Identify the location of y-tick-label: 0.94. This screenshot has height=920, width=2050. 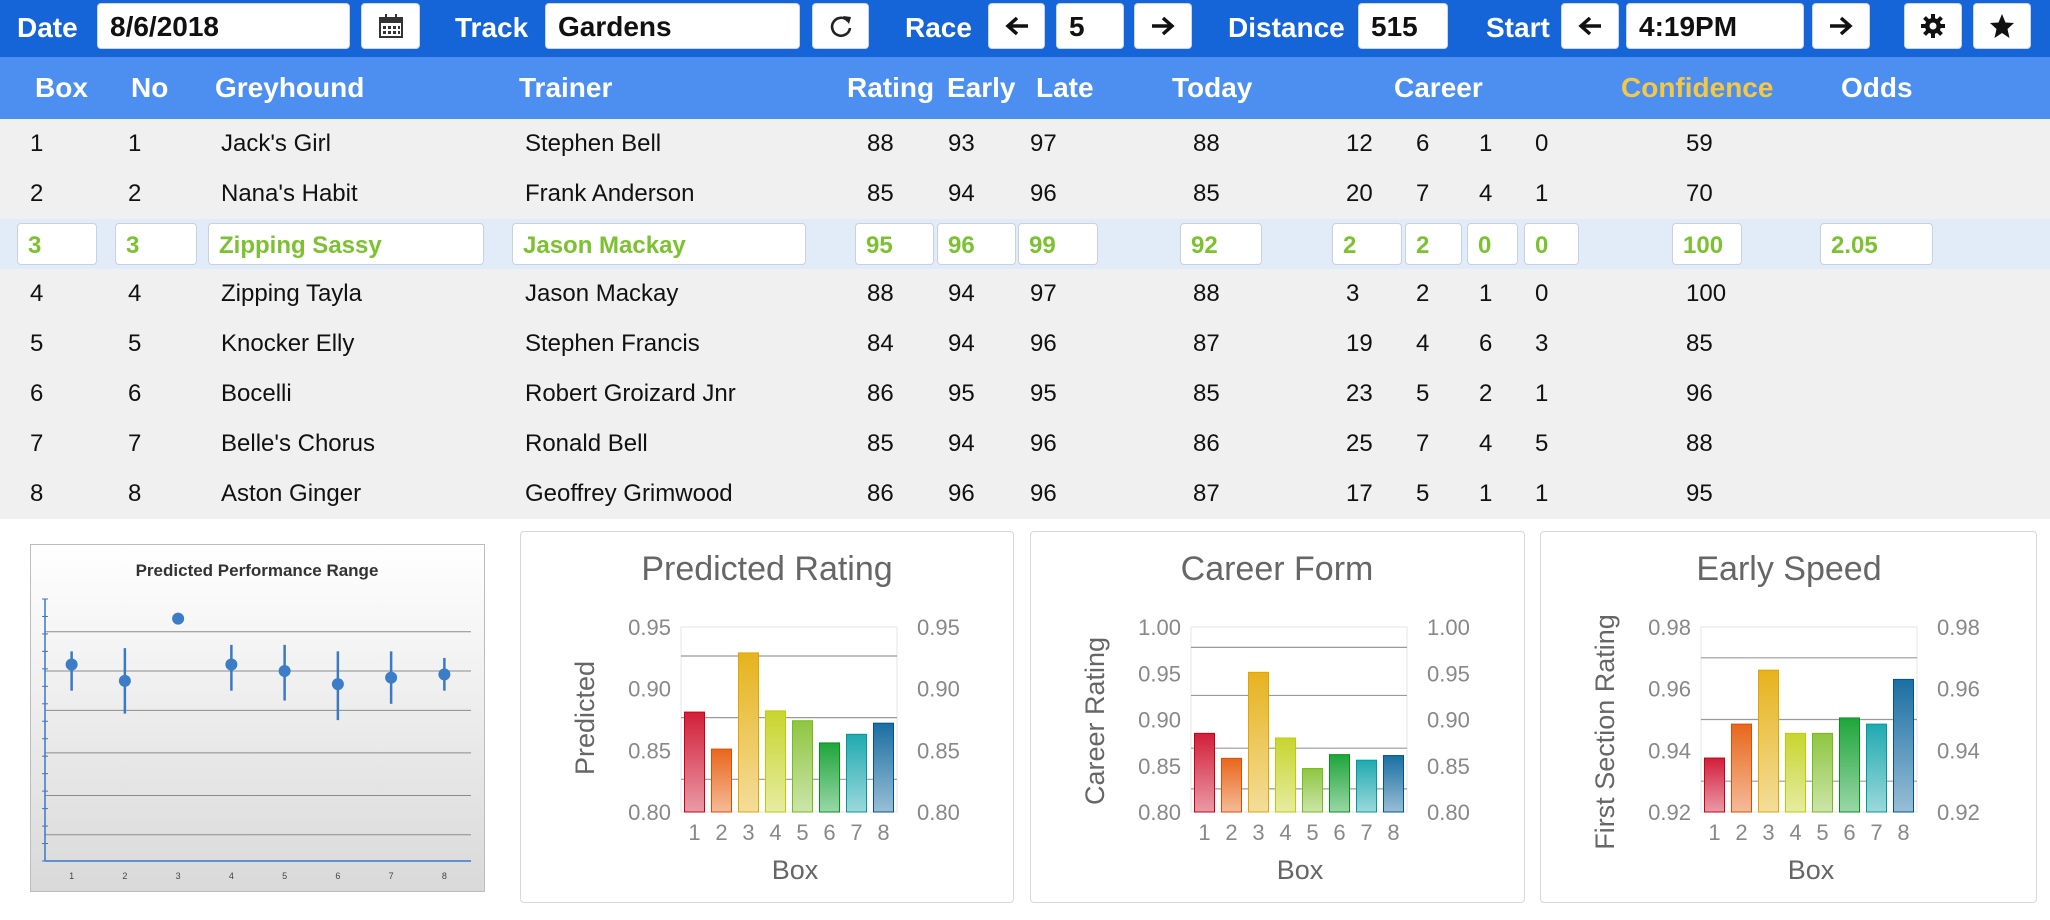
(1669, 750).